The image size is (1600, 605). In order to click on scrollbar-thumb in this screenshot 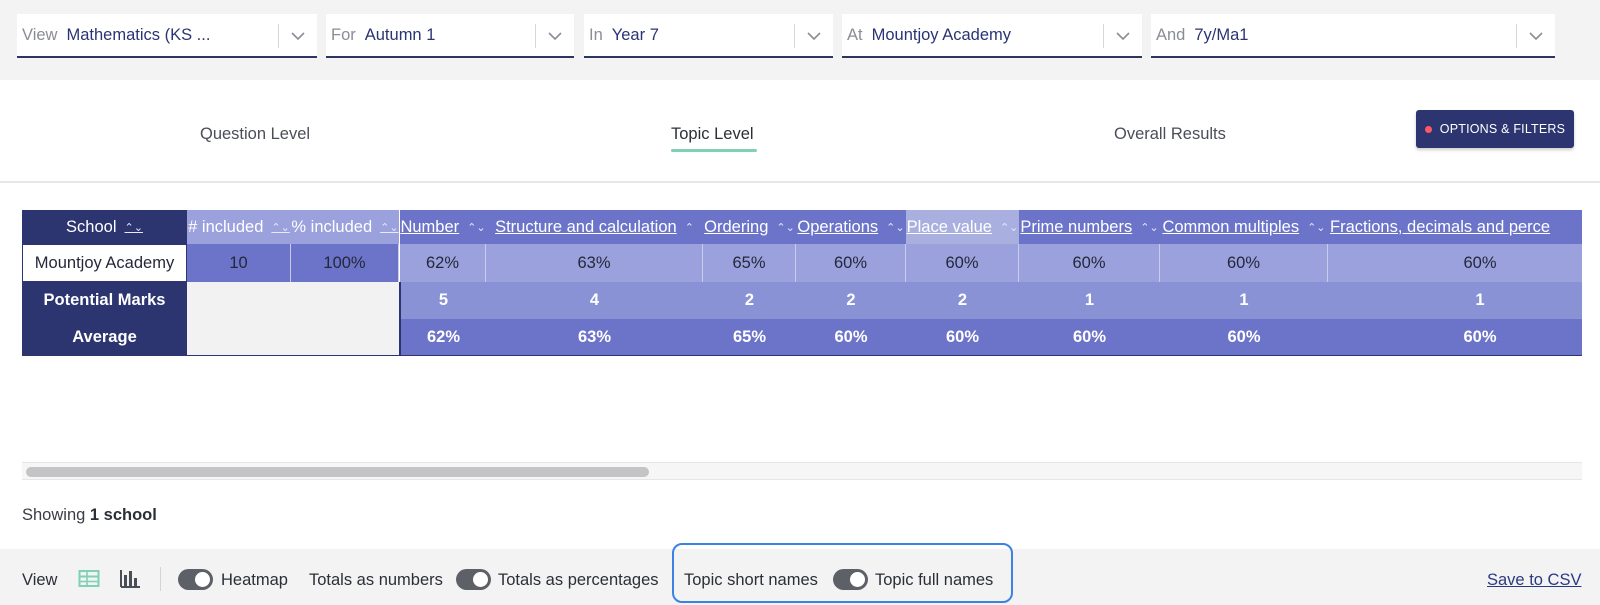, I will do `click(337, 472)`.